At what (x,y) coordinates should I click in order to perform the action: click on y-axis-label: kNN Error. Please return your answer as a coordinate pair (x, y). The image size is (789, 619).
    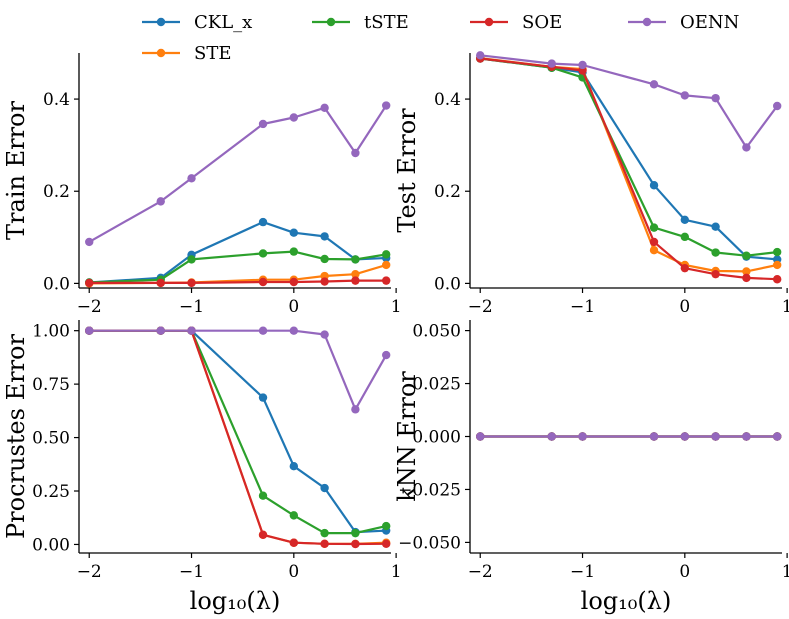
    Looking at the image, I should click on (407, 436).